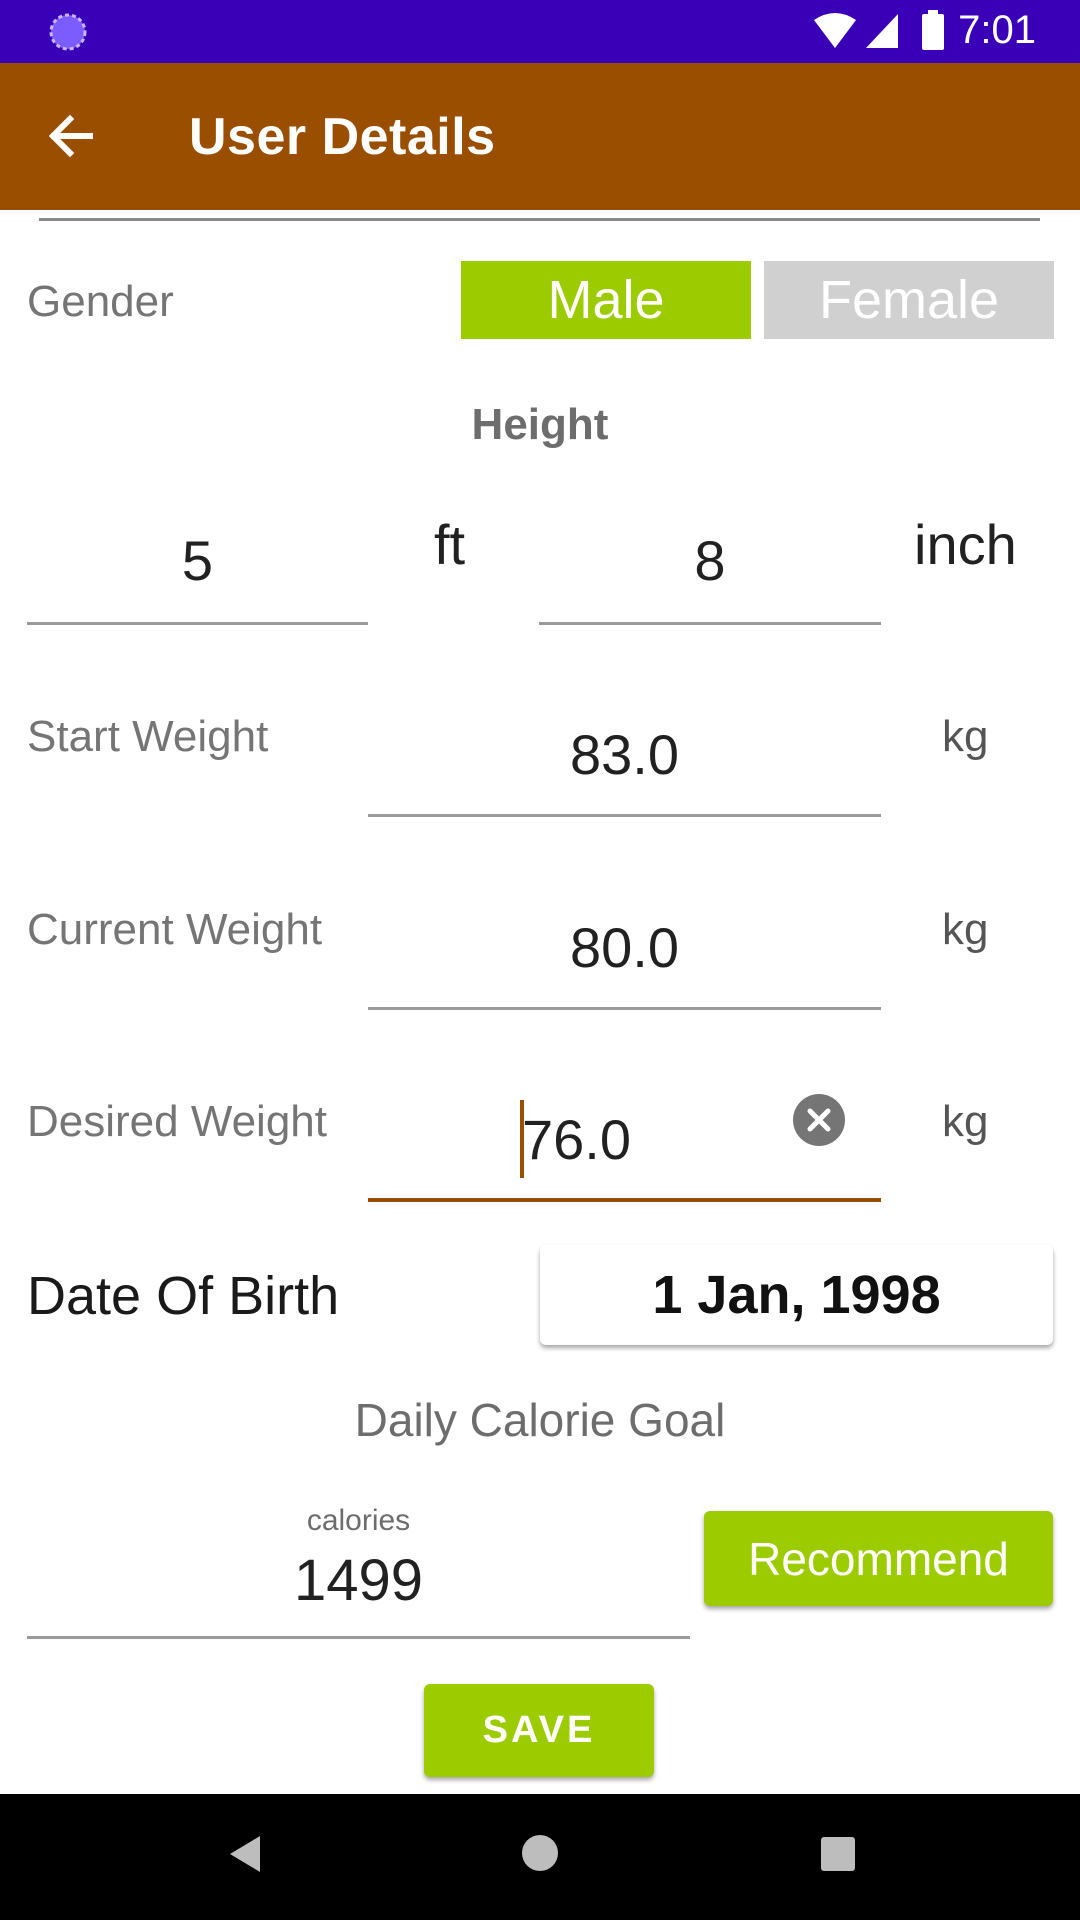  I want to click on desired-weight-label: Desired Weight, so click(177, 1121).